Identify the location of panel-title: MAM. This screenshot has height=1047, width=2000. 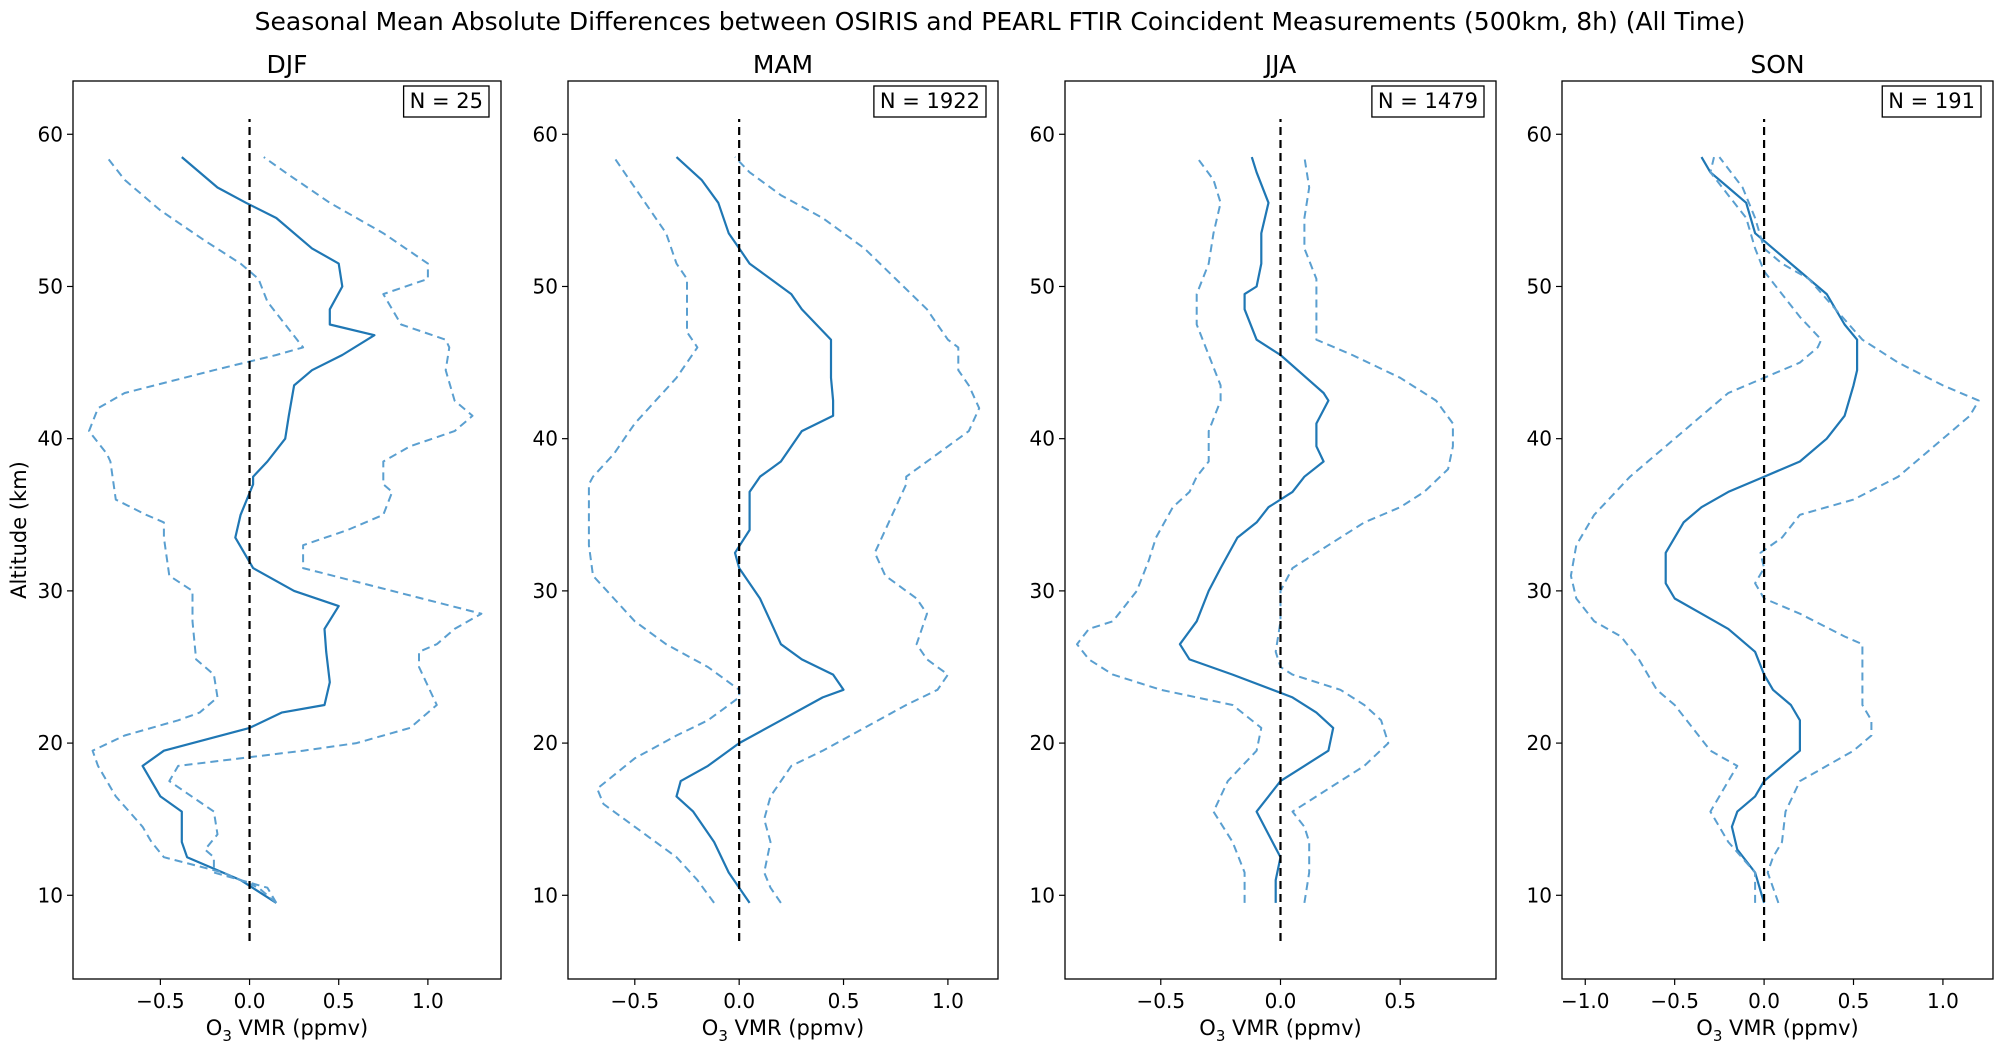
(783, 64).